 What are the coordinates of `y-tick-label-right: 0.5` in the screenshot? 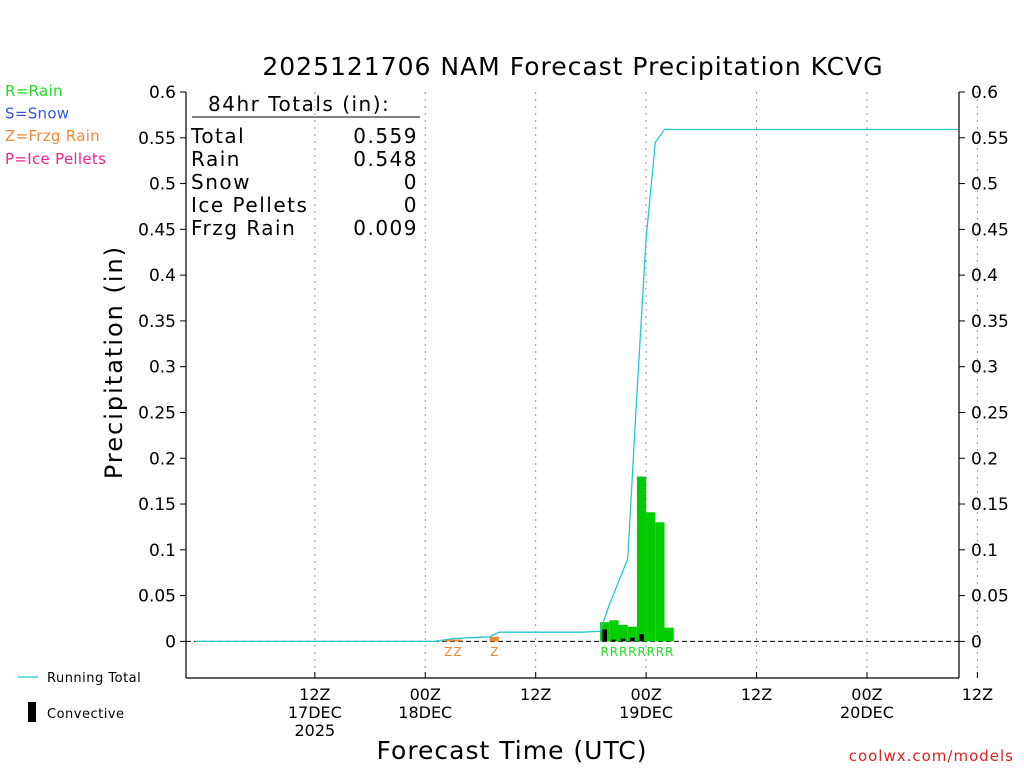 It's located at (984, 185).